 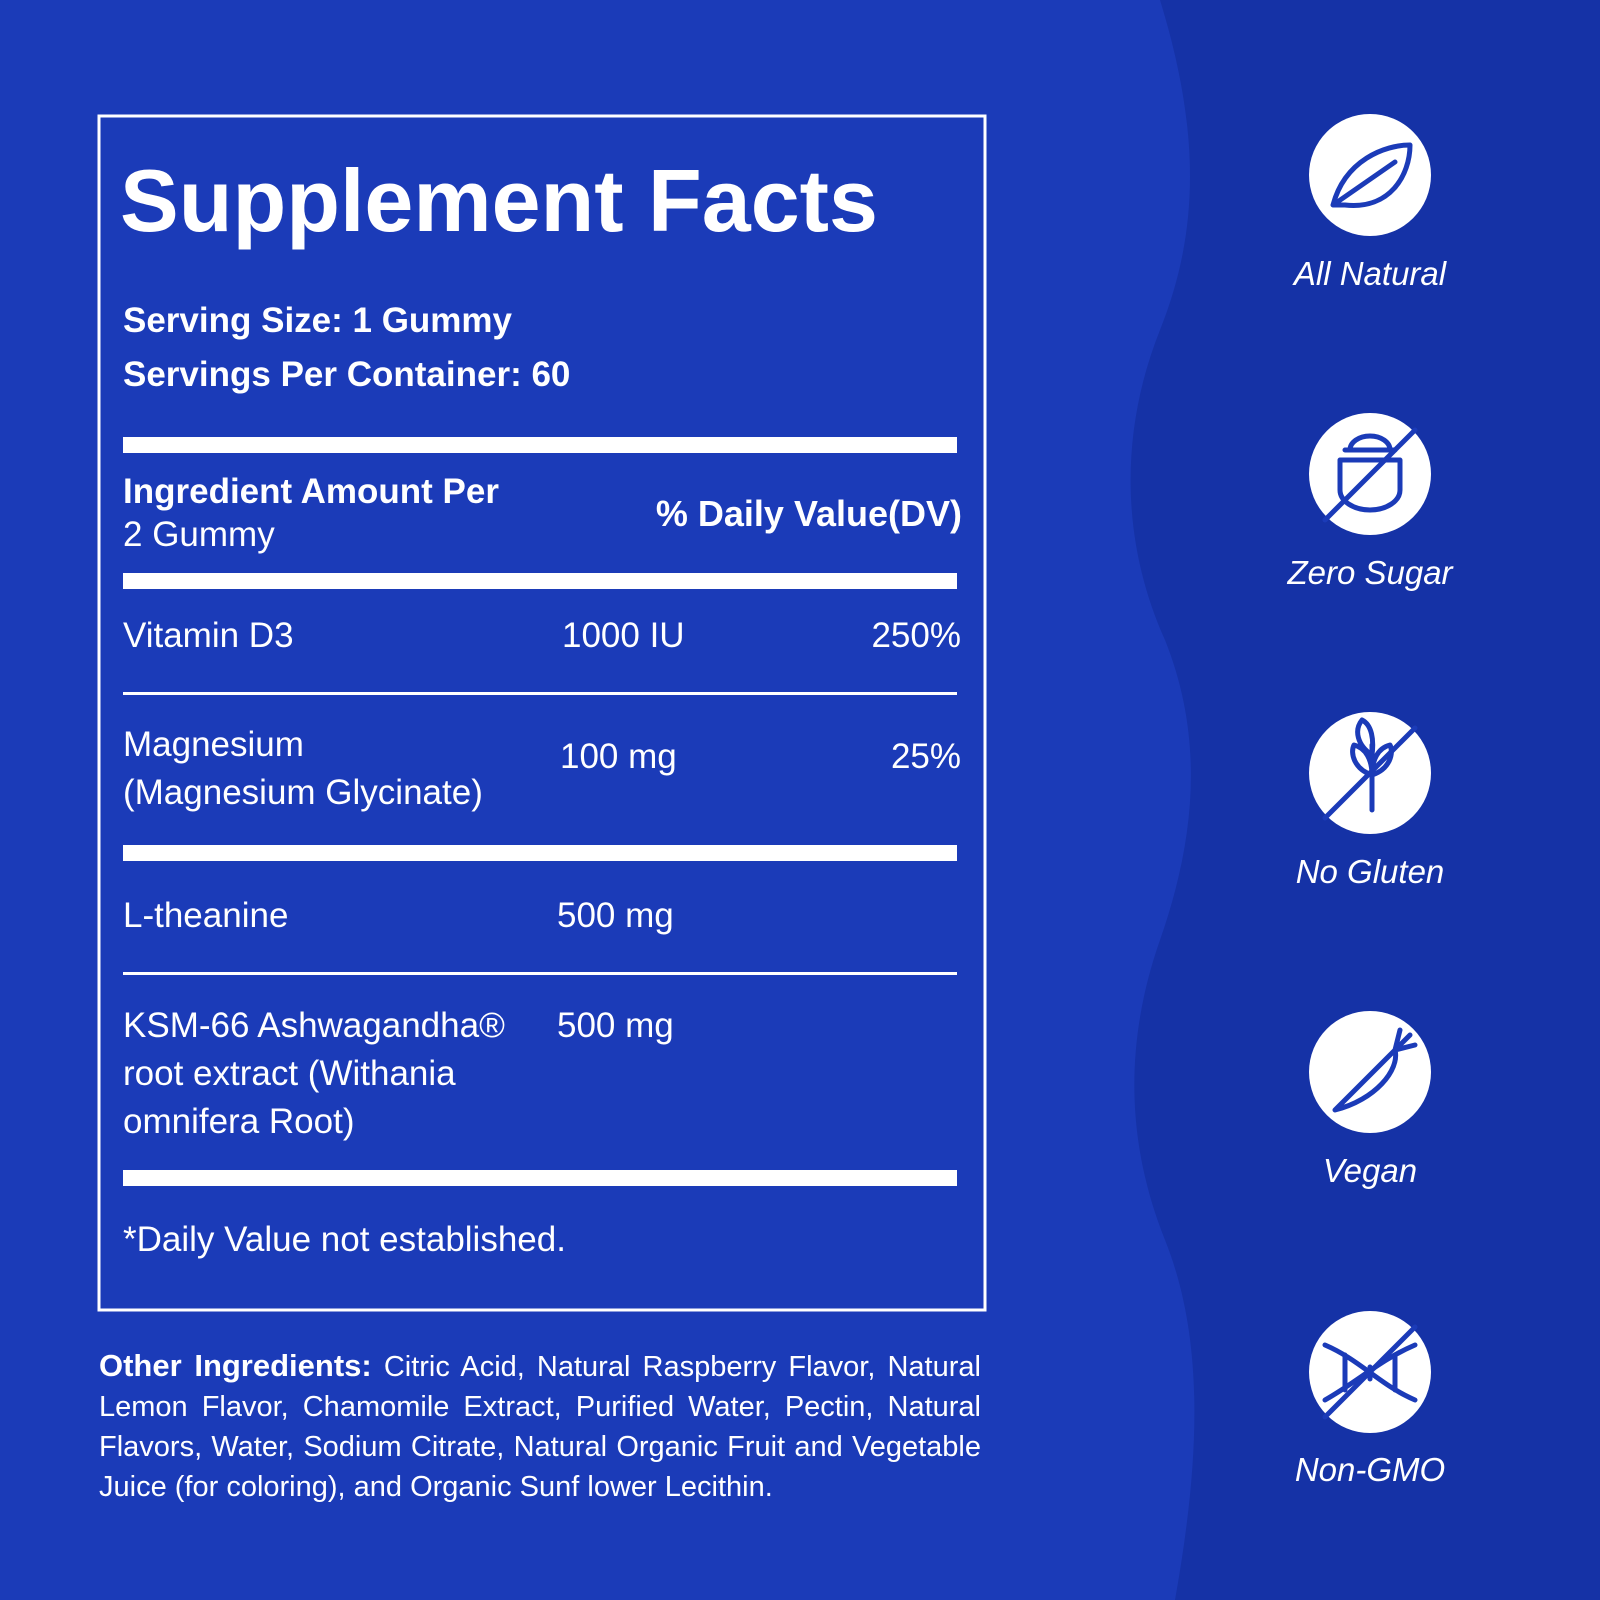 What do you see at coordinates (925, 756) in the screenshot?
I see `ingredient-dv: 25%` at bounding box center [925, 756].